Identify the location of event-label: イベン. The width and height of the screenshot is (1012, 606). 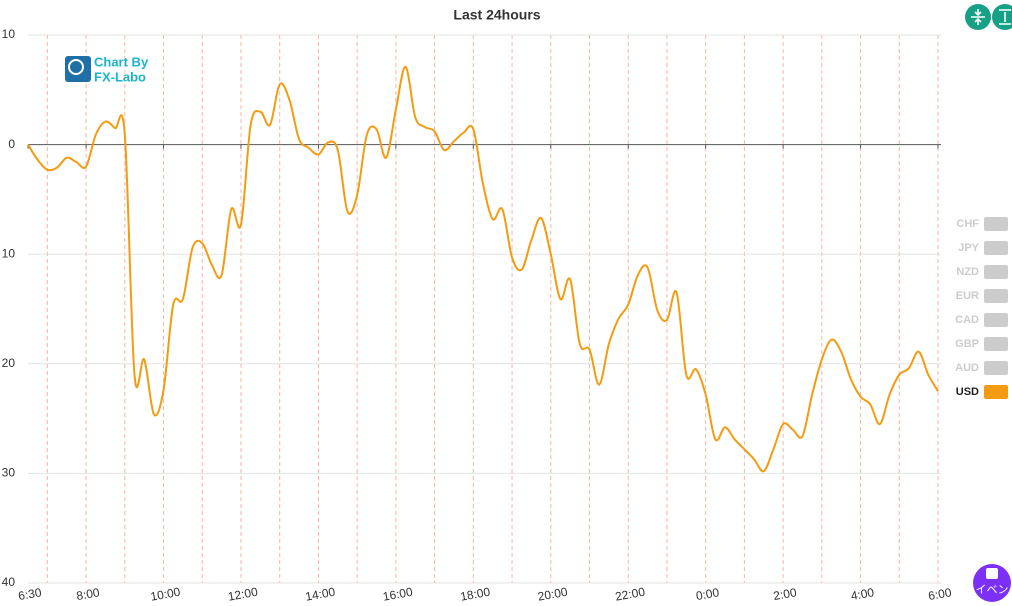
(992, 590).